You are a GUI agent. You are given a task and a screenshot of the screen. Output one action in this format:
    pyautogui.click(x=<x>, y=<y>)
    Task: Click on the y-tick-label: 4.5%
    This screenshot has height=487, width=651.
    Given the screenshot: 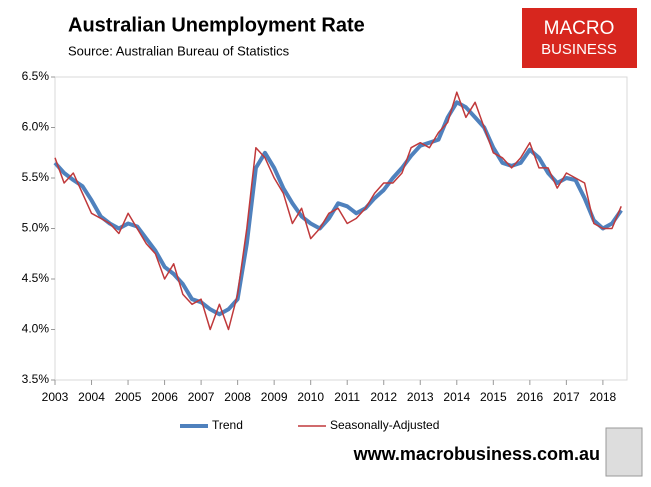 What is the action you would take?
    pyautogui.click(x=36, y=278)
    